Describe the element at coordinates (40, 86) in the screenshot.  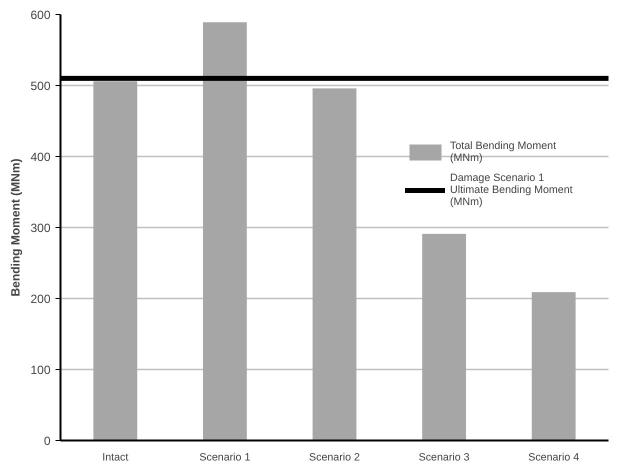
I see `y-tick-label: 500` at that location.